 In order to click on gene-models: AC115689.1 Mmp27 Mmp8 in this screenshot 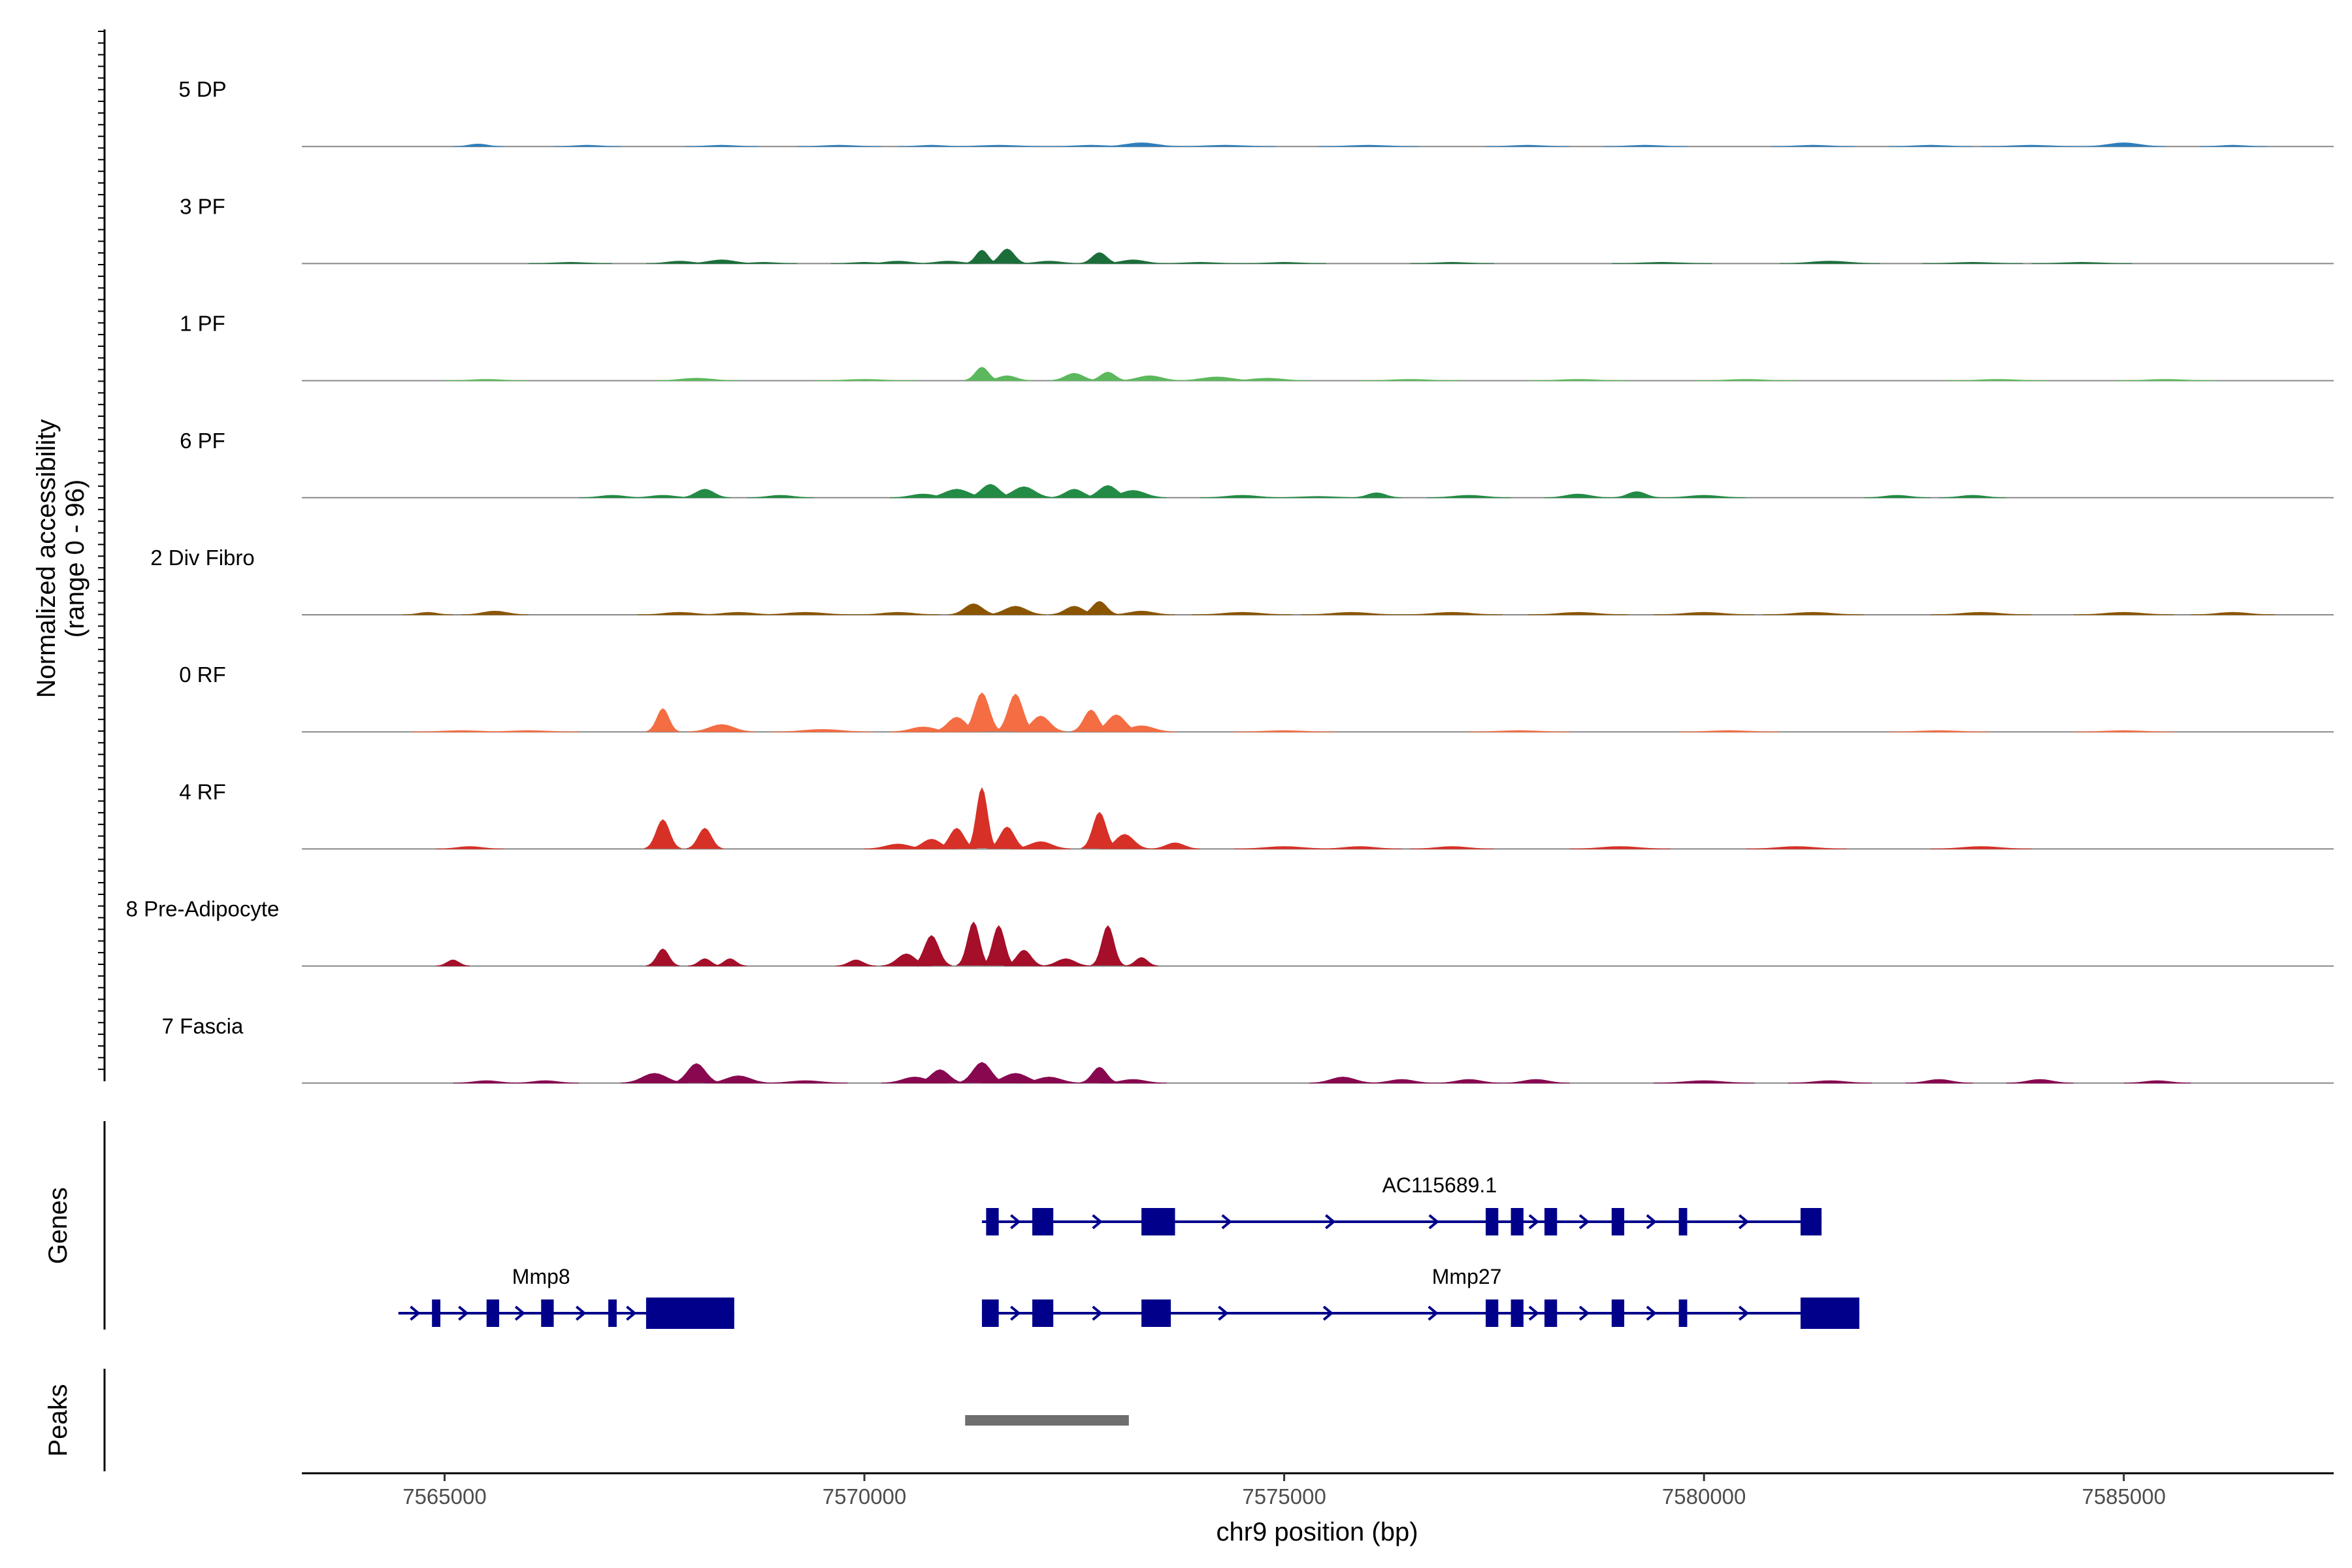, I will do `click(1128, 1251)`.